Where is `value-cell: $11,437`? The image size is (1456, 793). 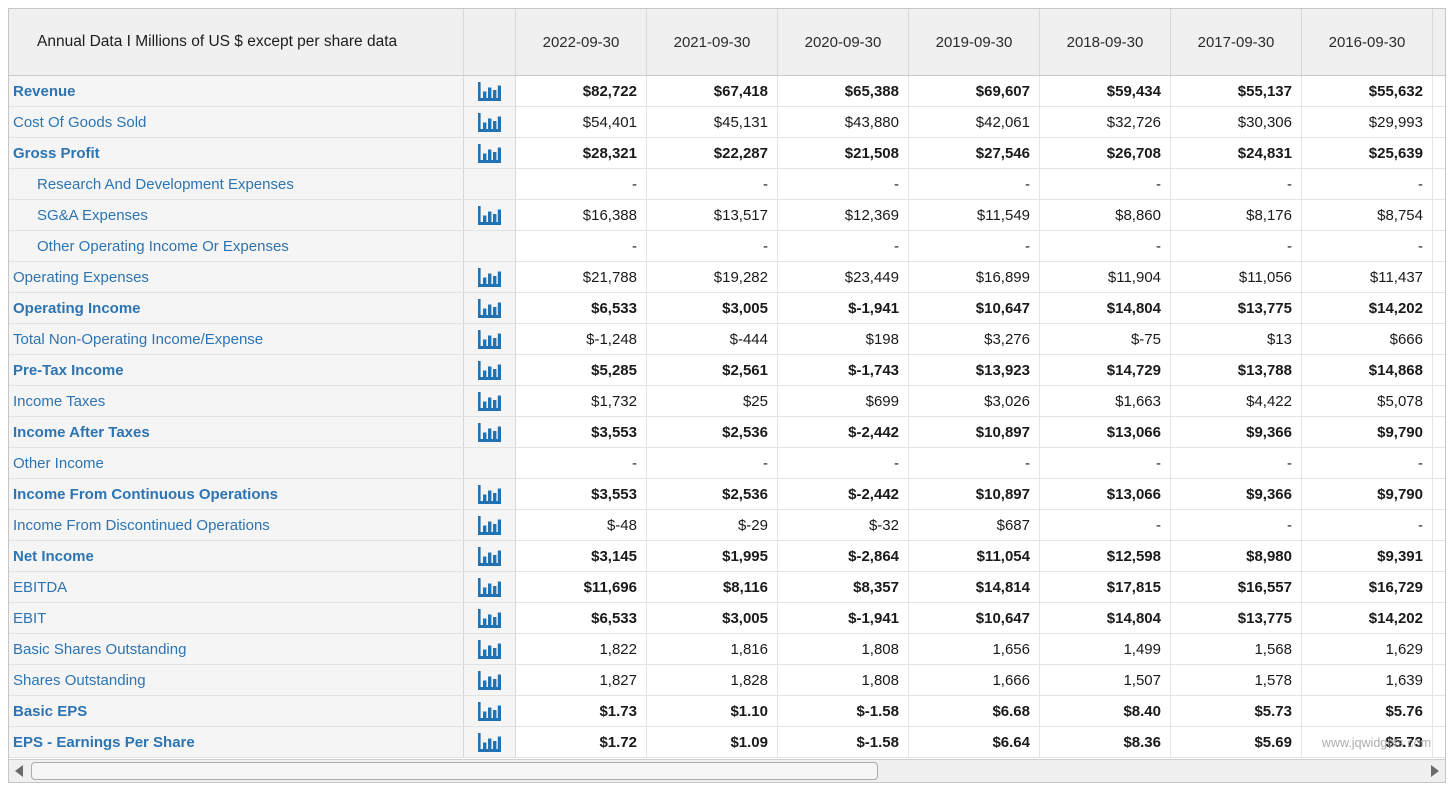
value-cell: $11,437 is located at coordinates (1367, 277).